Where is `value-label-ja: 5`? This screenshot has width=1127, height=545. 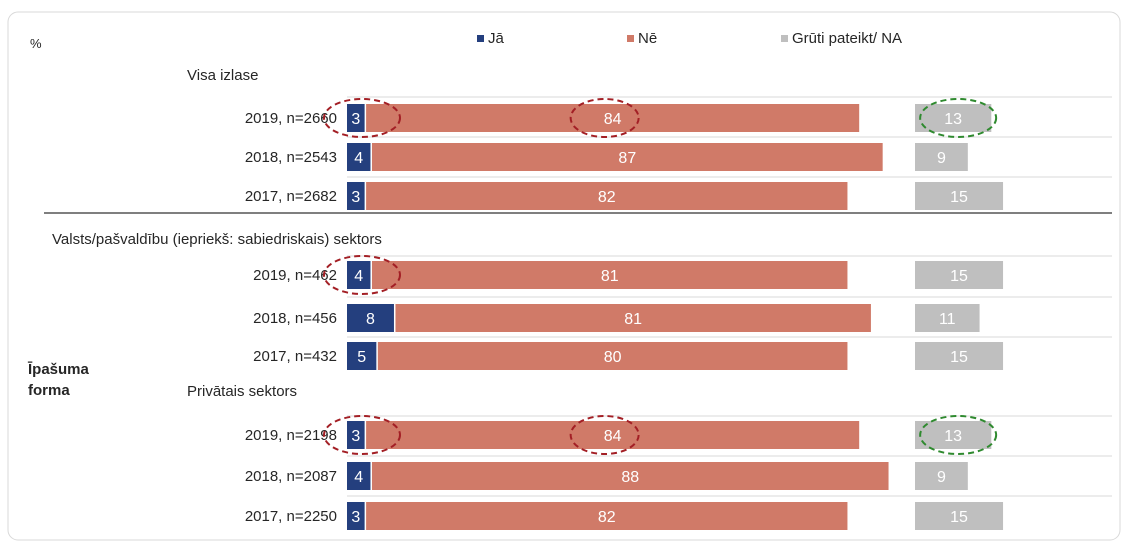 value-label-ja: 5 is located at coordinates (361, 357).